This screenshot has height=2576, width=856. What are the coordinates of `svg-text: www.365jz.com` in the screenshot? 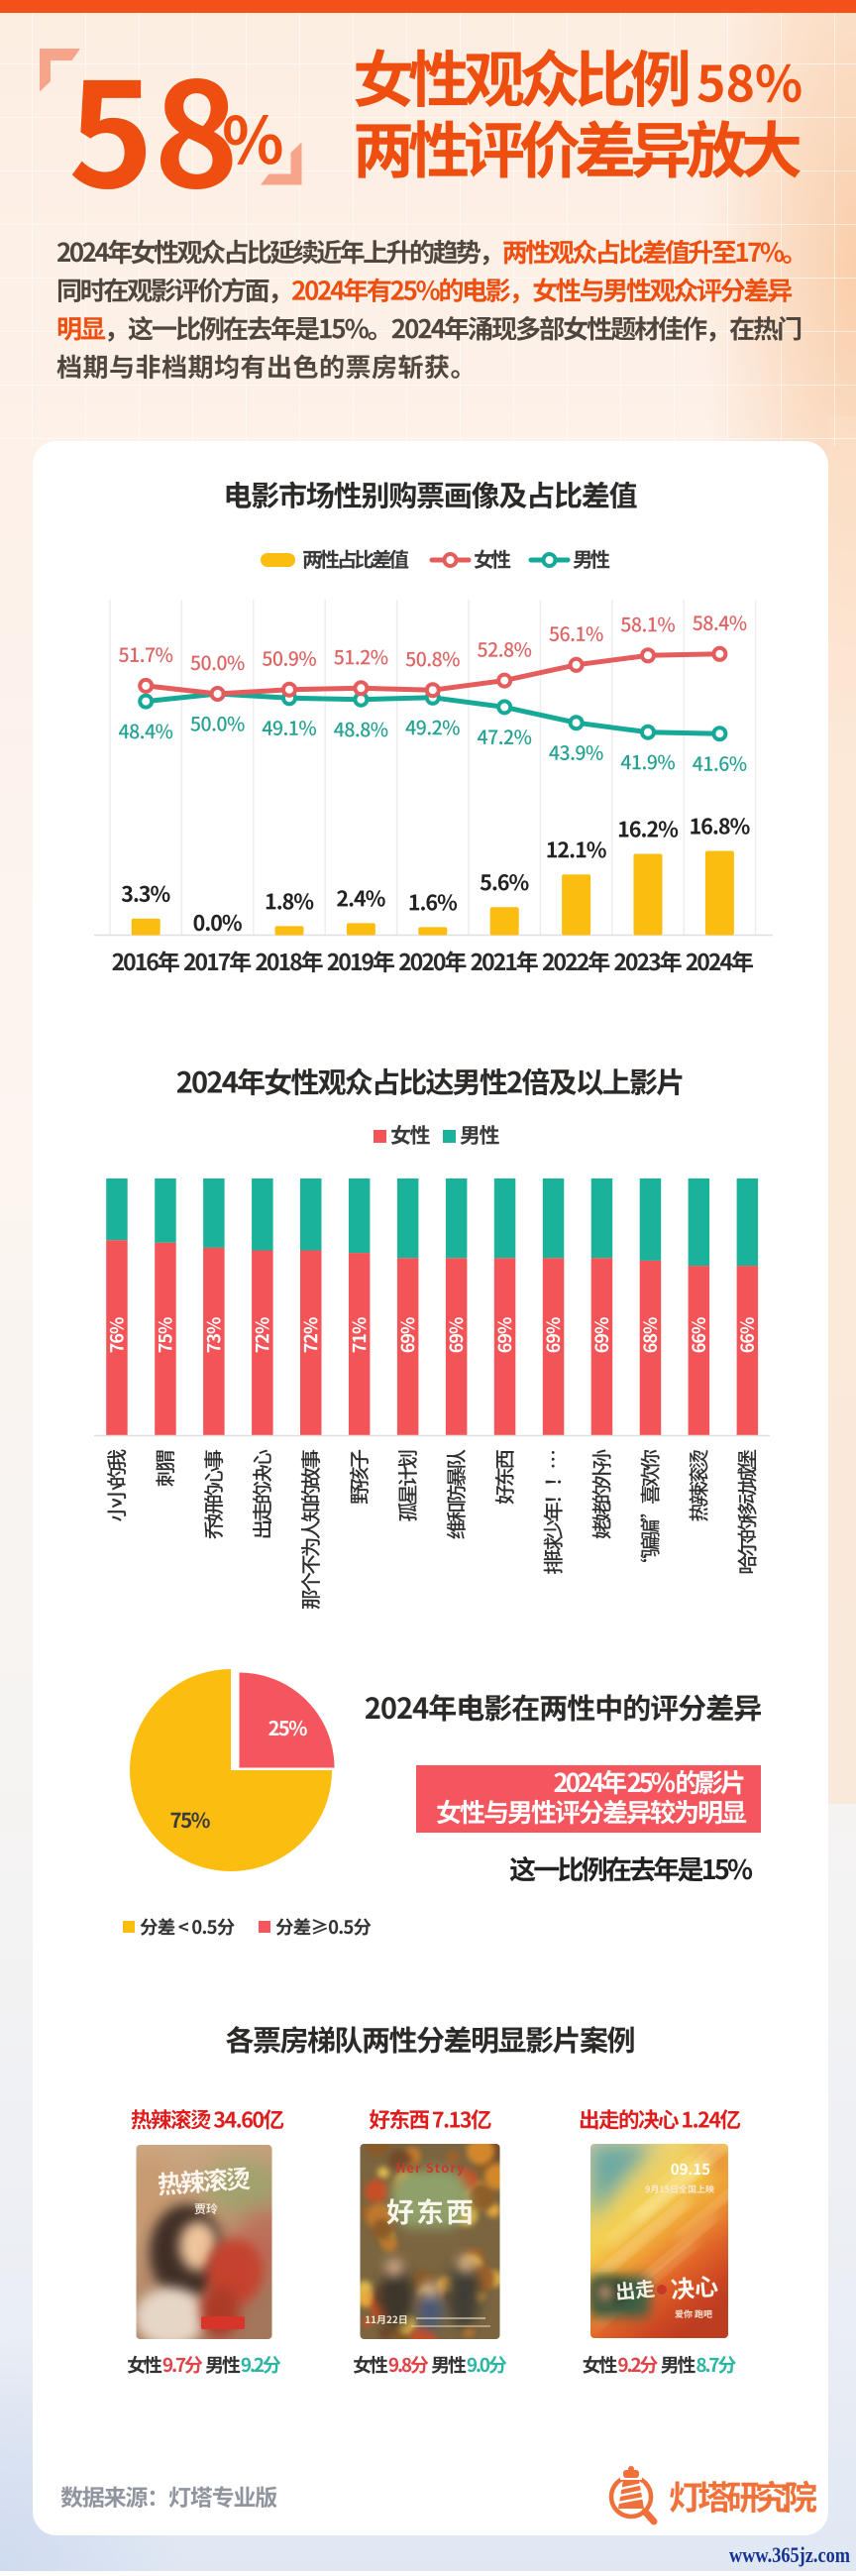 It's located at (789, 2554).